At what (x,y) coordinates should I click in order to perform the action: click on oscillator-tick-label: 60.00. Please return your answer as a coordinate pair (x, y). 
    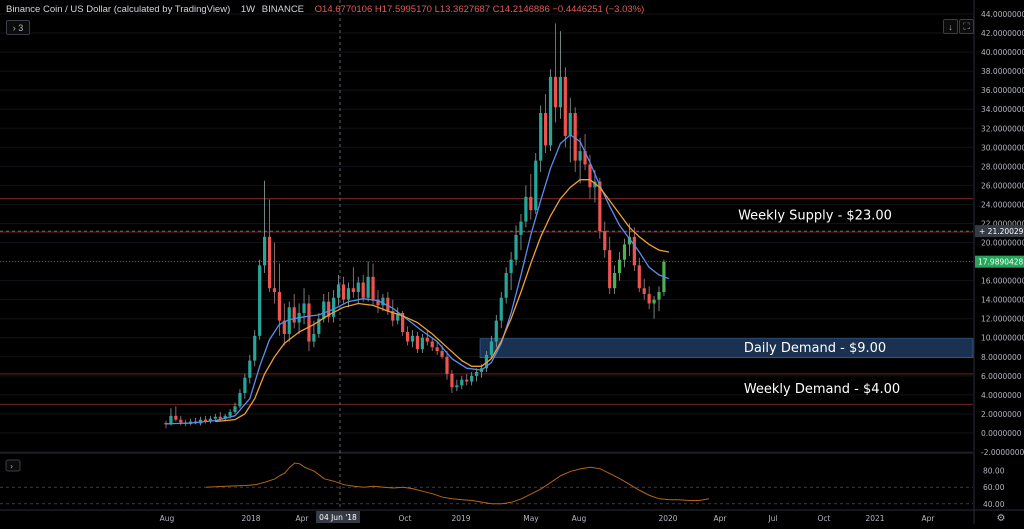
    Looking at the image, I should click on (994, 487).